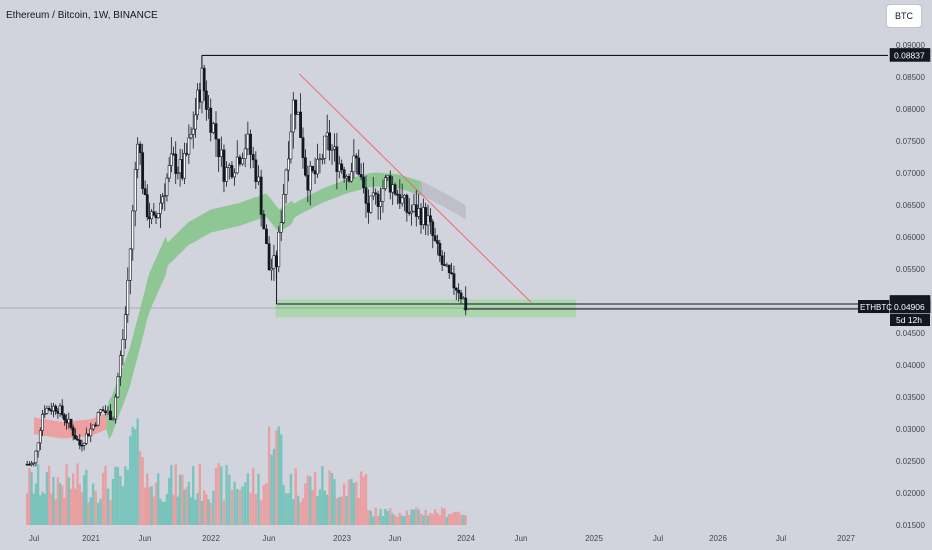 This screenshot has width=932, height=550. I want to click on y-tick-label: 0.06500, so click(910, 205).